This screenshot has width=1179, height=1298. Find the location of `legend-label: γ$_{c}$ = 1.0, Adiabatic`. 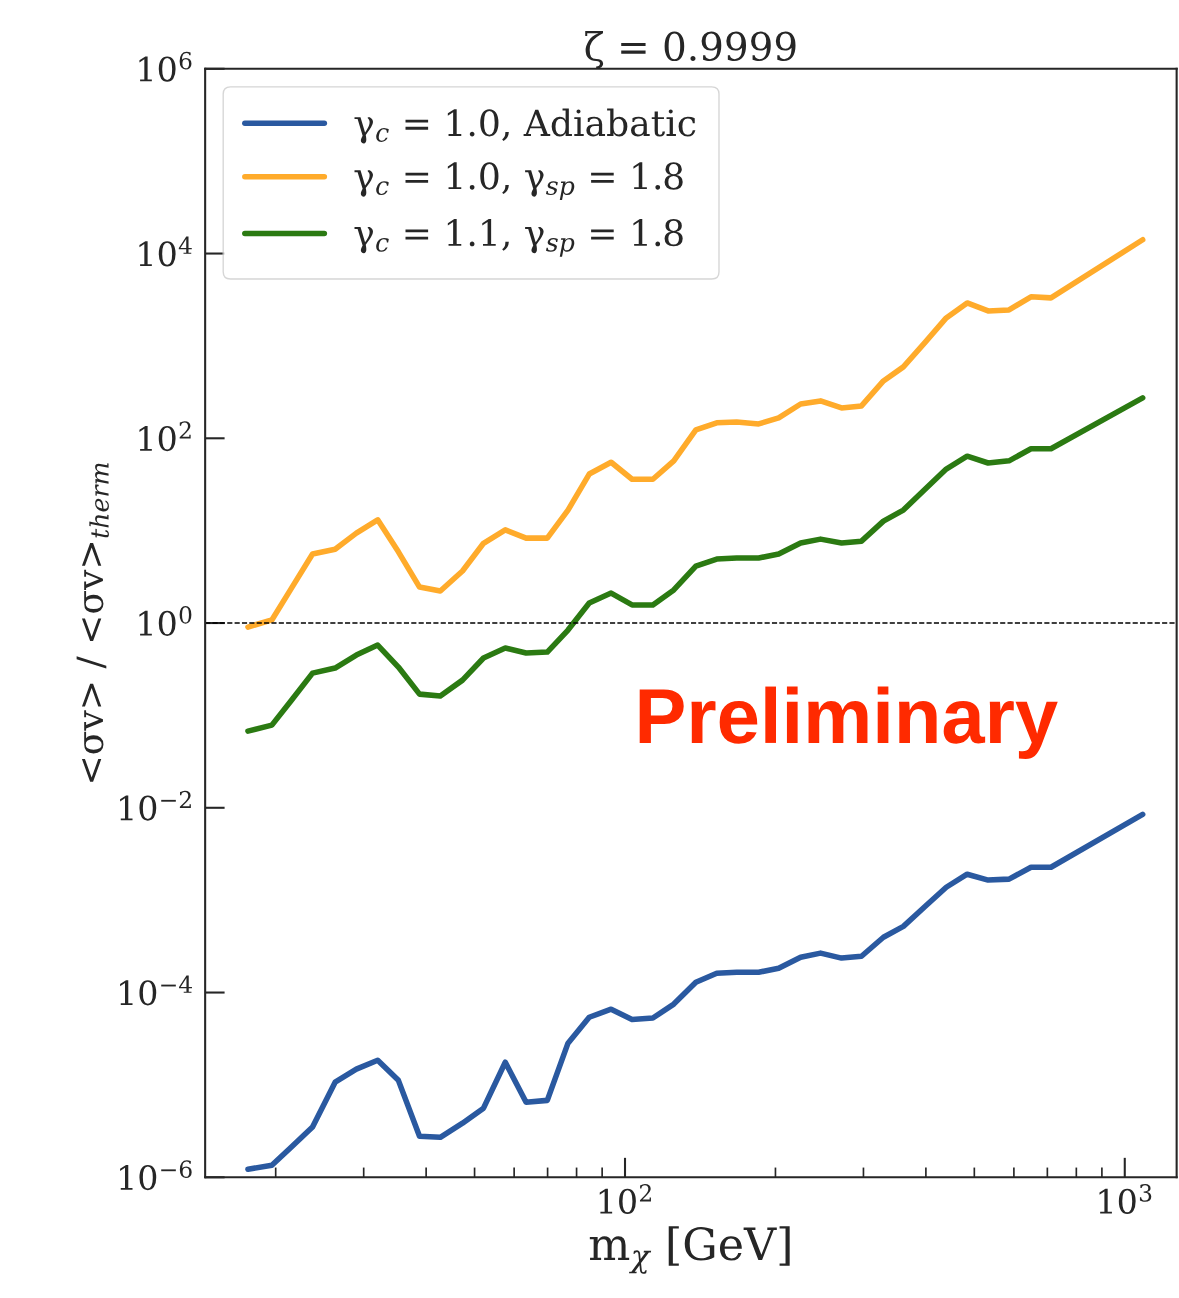

legend-label: γ$_{c}$ = 1.0, Adiabatic is located at coordinates (525, 126).